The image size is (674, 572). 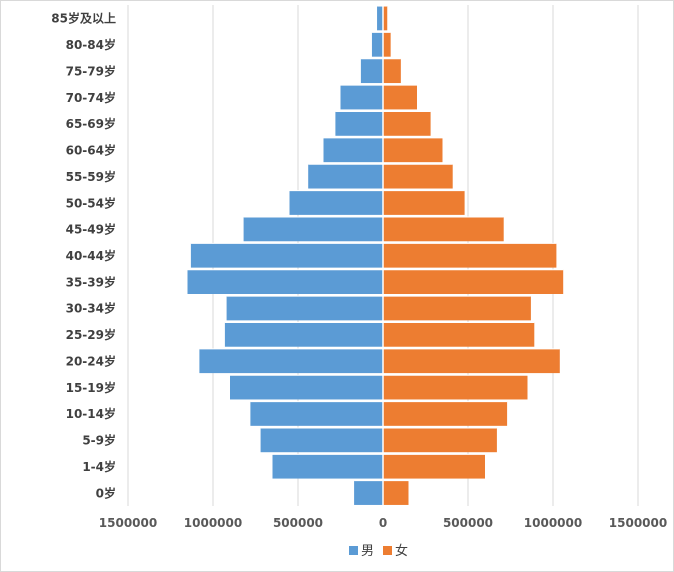 What do you see at coordinates (353, 550) in the screenshot?
I see `legend-swatch-male` at bounding box center [353, 550].